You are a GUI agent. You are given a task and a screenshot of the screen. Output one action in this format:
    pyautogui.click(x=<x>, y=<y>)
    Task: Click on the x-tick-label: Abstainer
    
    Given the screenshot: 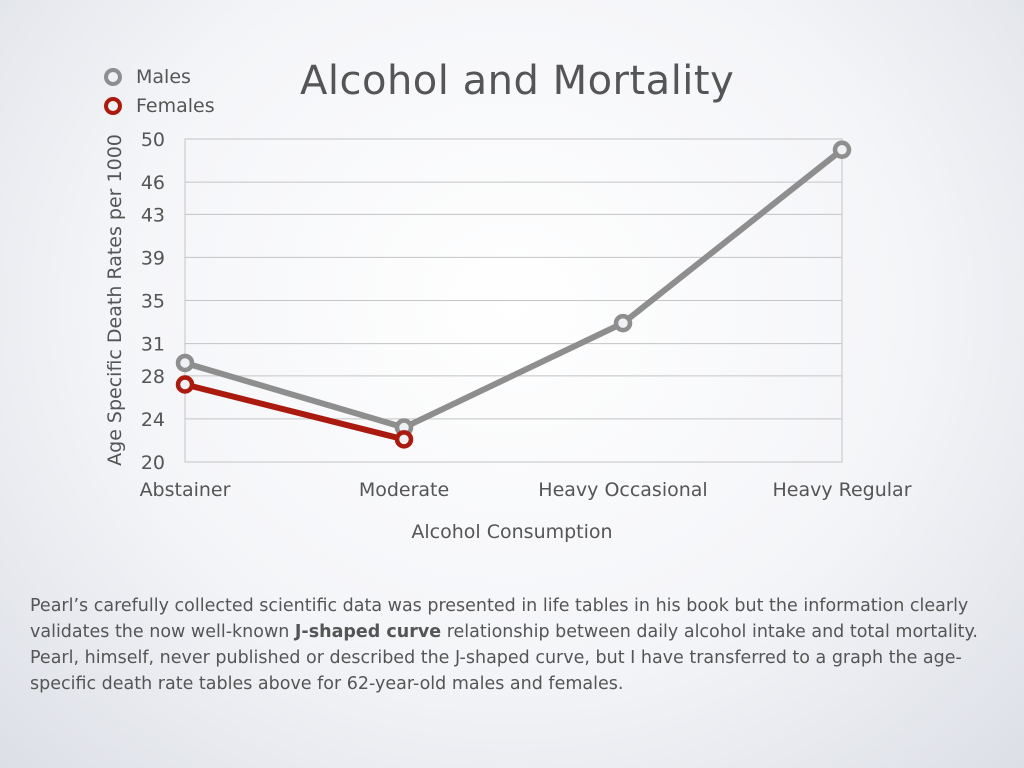 What is the action you would take?
    pyautogui.click(x=185, y=490)
    